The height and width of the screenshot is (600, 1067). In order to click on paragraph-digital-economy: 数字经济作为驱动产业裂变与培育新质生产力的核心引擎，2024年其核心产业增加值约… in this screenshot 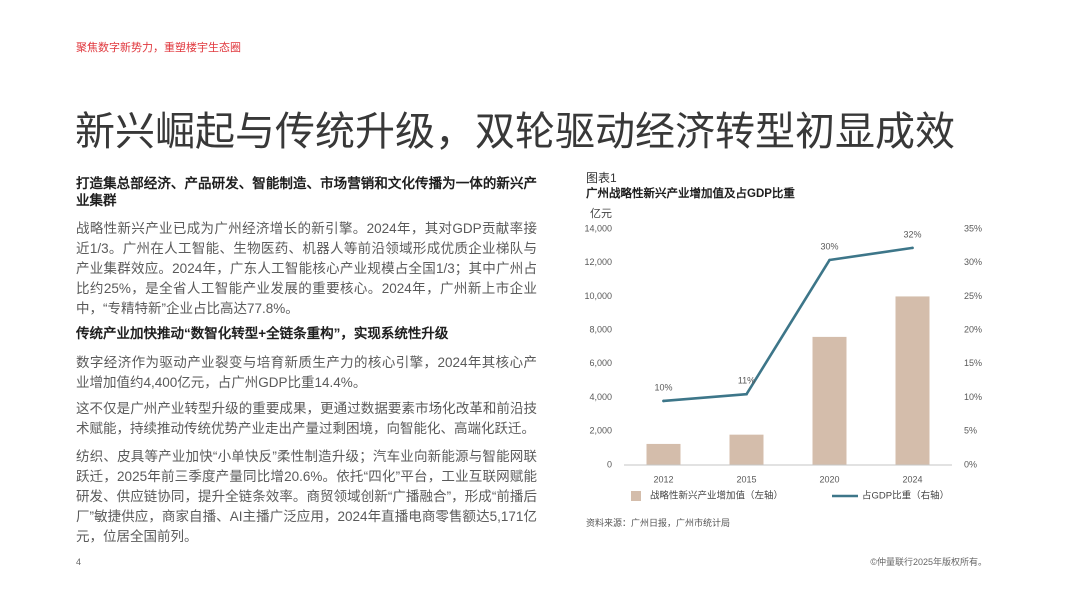, I will do `click(306, 372)`.